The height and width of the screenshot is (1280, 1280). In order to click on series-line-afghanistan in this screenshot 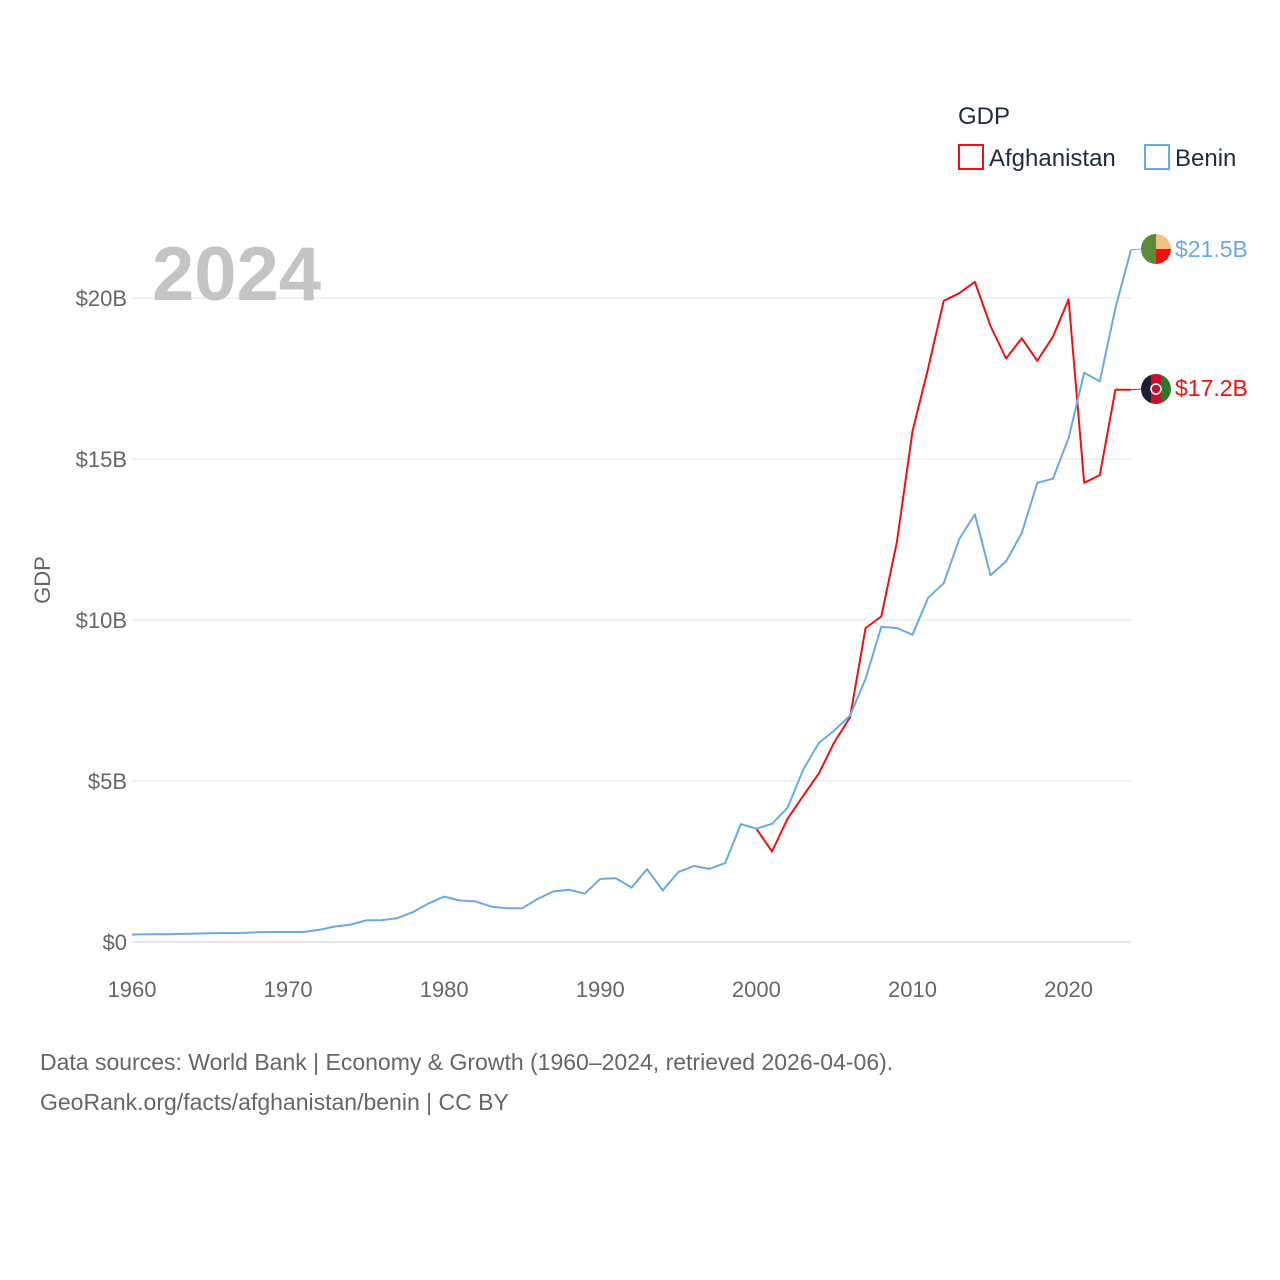, I will do `click(943, 566)`.